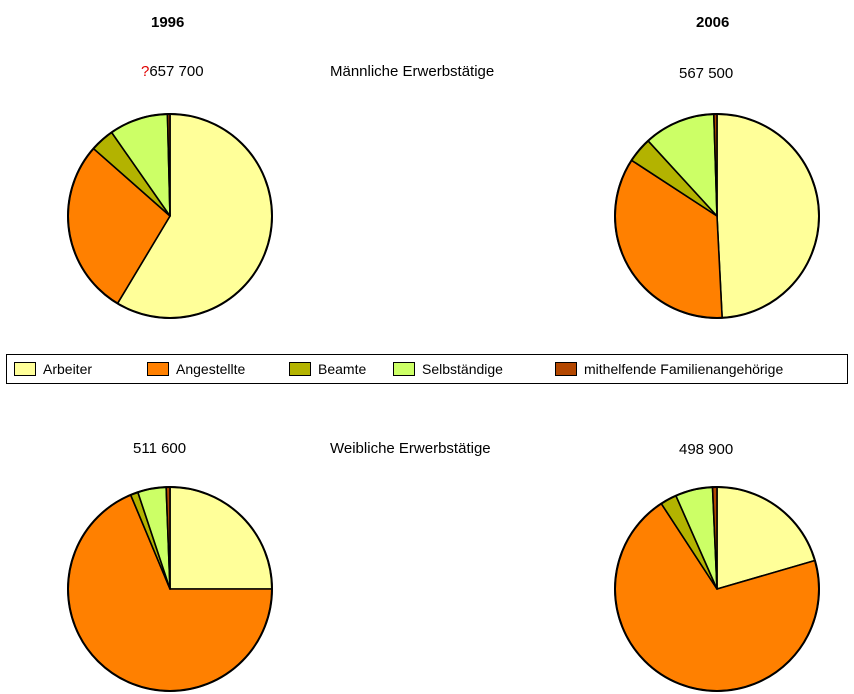 The height and width of the screenshot is (694, 854). I want to click on year-header-2006: 2006, so click(713, 22).